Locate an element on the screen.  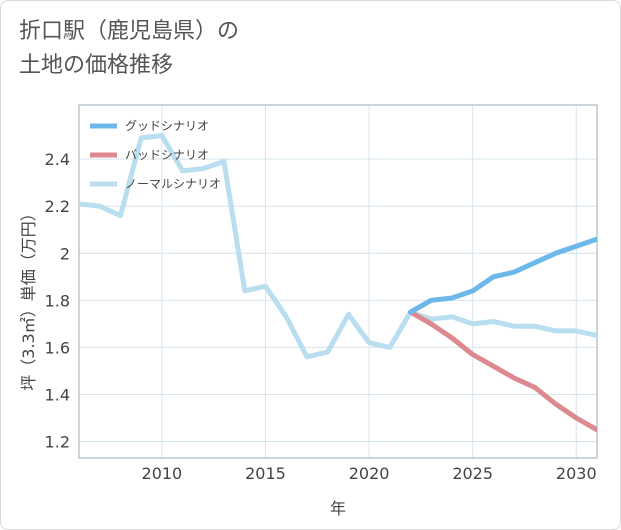
y-tick-label: 1.8 is located at coordinates (57, 300).